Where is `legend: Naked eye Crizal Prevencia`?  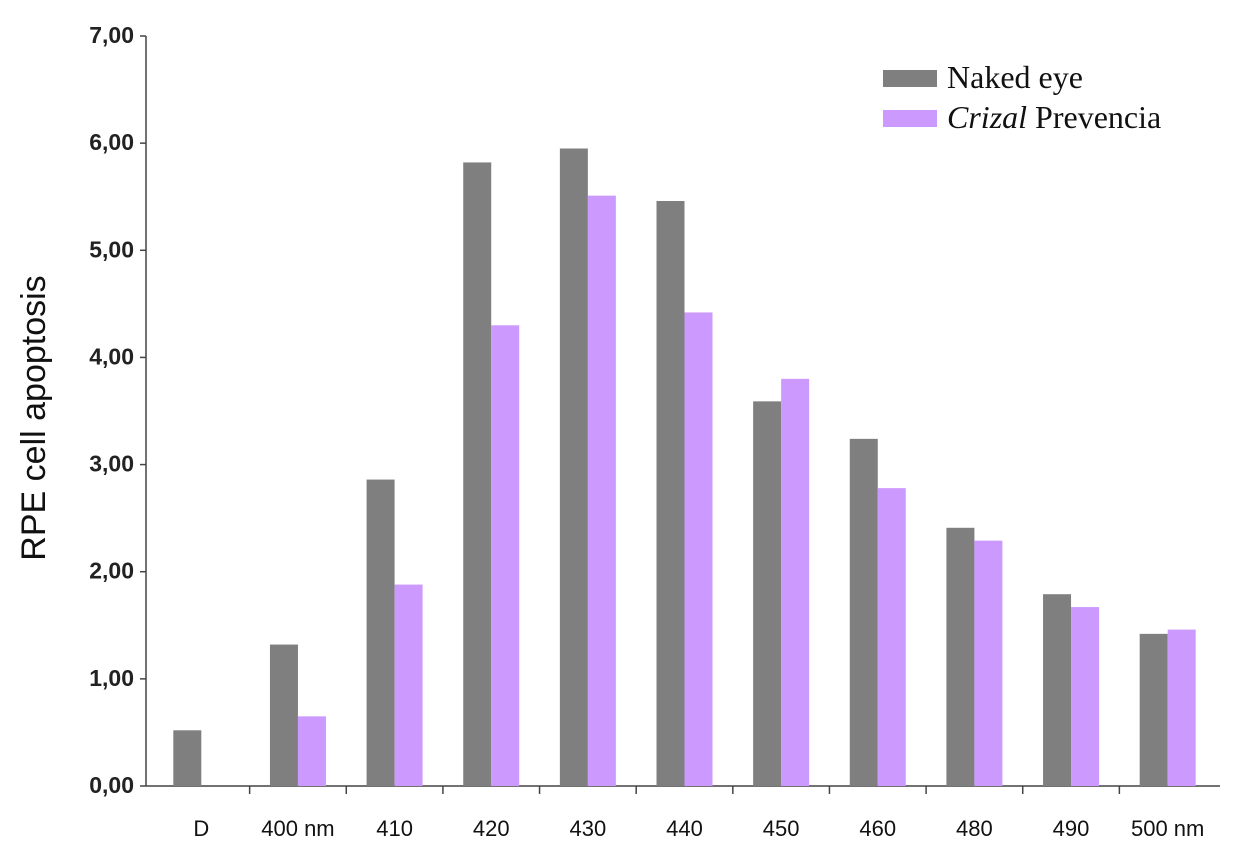 legend: Naked eye Crizal Prevencia is located at coordinates (1022, 97).